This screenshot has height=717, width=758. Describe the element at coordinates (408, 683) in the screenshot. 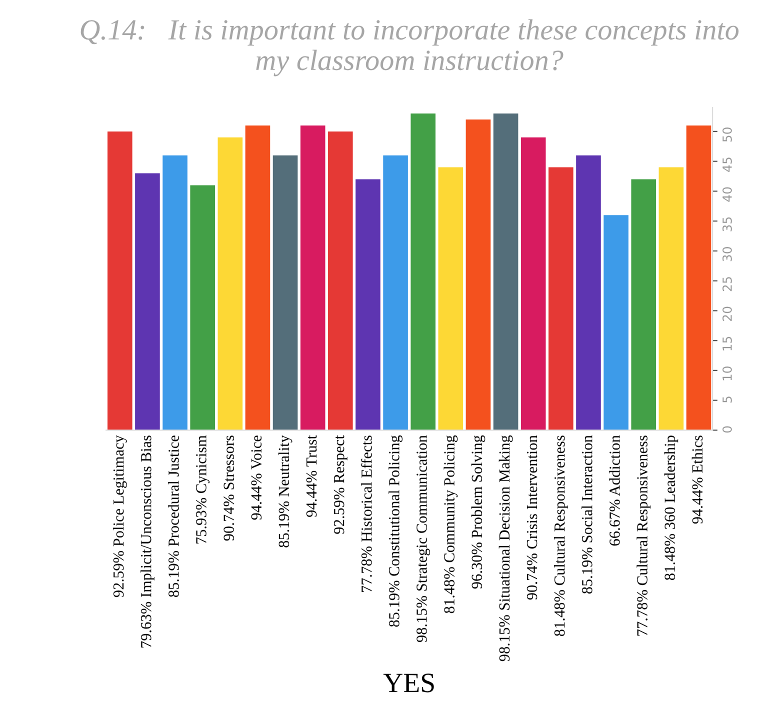

I see `x-axis-title: YES` at that location.